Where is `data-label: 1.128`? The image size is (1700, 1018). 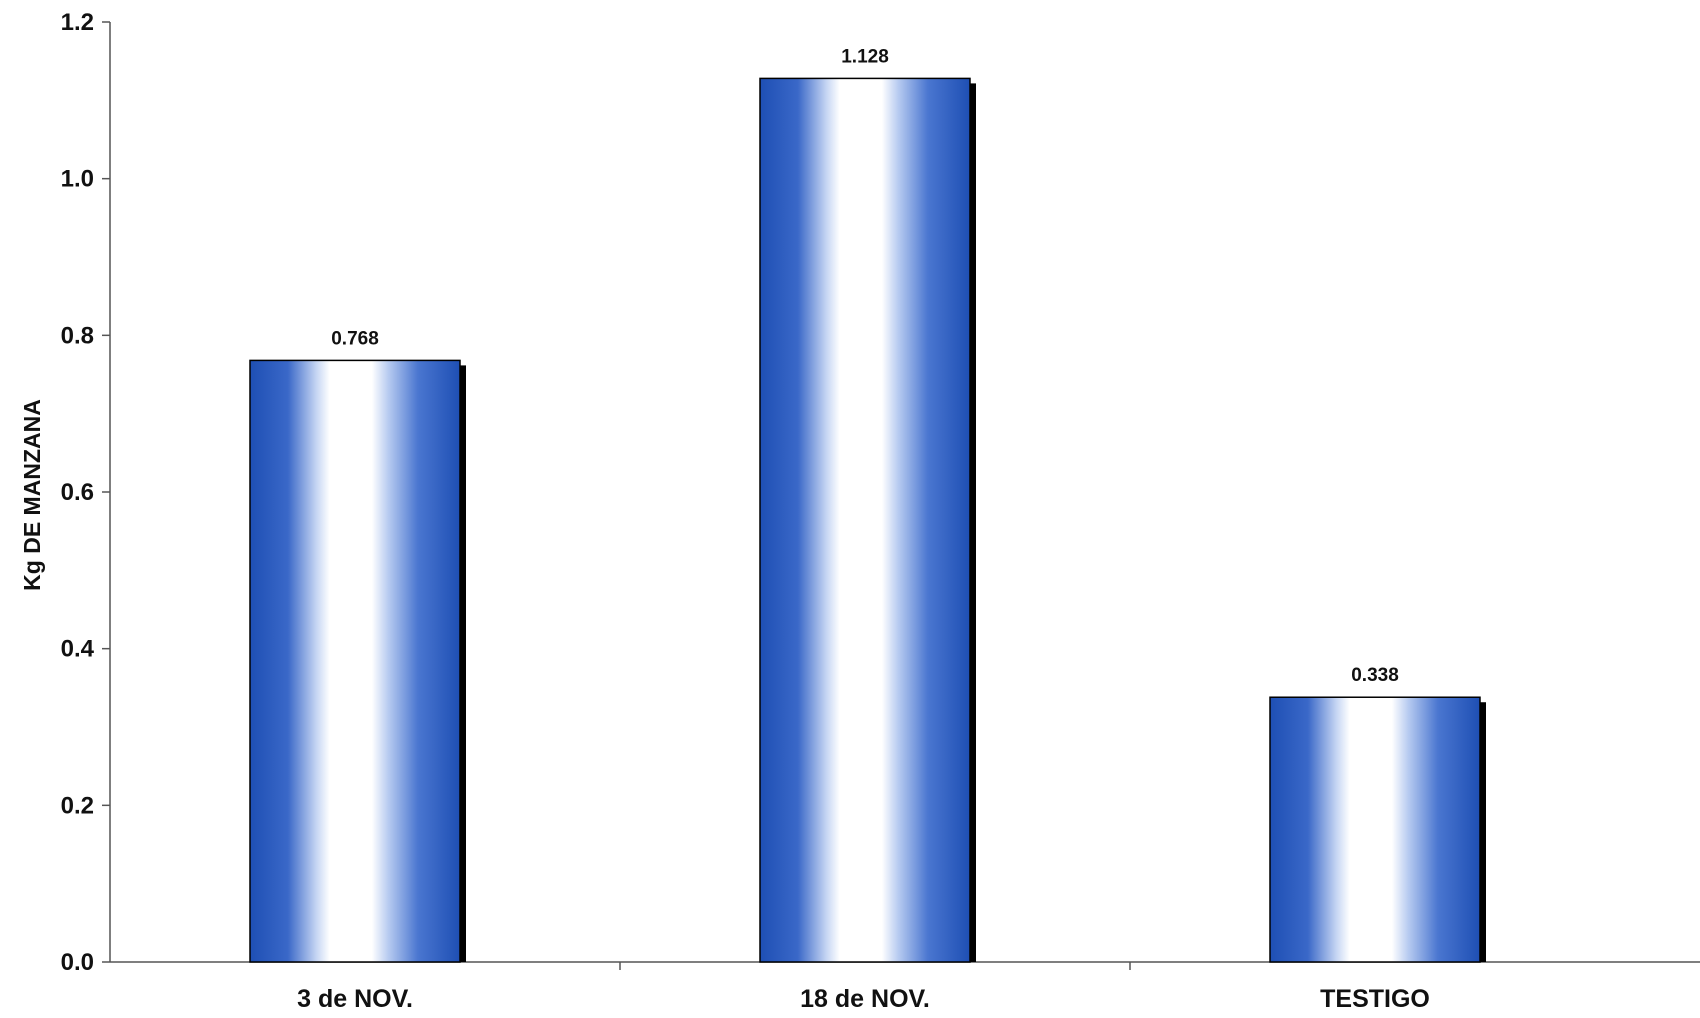
data-label: 1.128 is located at coordinates (865, 56).